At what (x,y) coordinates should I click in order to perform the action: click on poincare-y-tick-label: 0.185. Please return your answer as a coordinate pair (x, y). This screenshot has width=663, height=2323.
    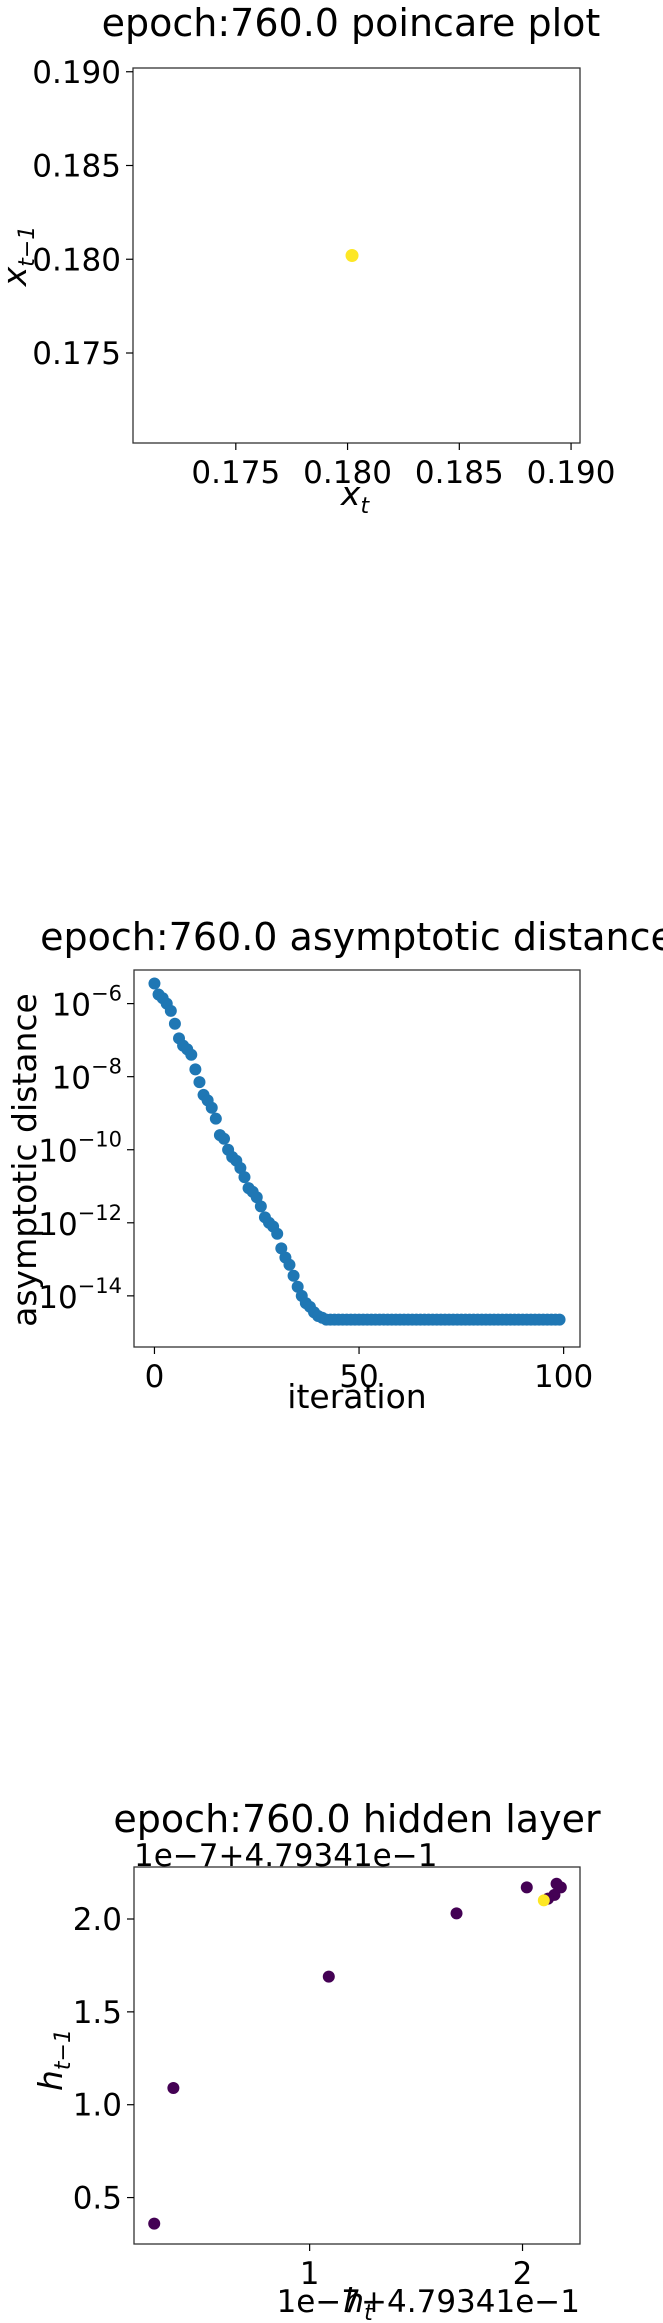
    Looking at the image, I should click on (76, 167).